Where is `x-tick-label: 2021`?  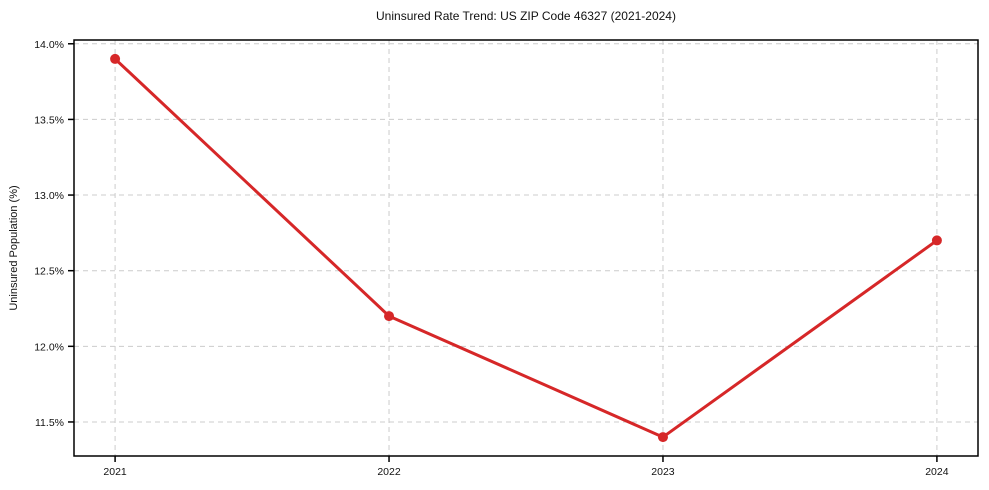
x-tick-label: 2021 is located at coordinates (115, 472).